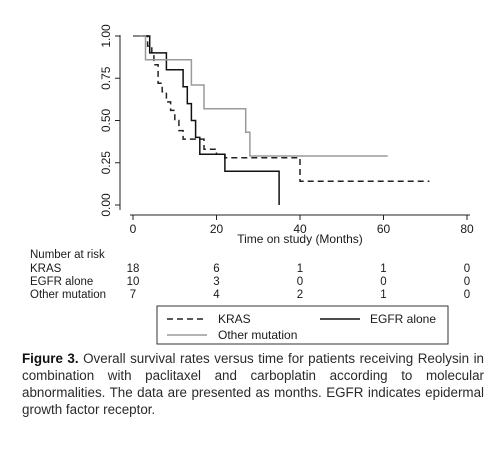  Describe the element at coordinates (106, 78) in the screenshot. I see `y-tick-label: 0.75` at that location.